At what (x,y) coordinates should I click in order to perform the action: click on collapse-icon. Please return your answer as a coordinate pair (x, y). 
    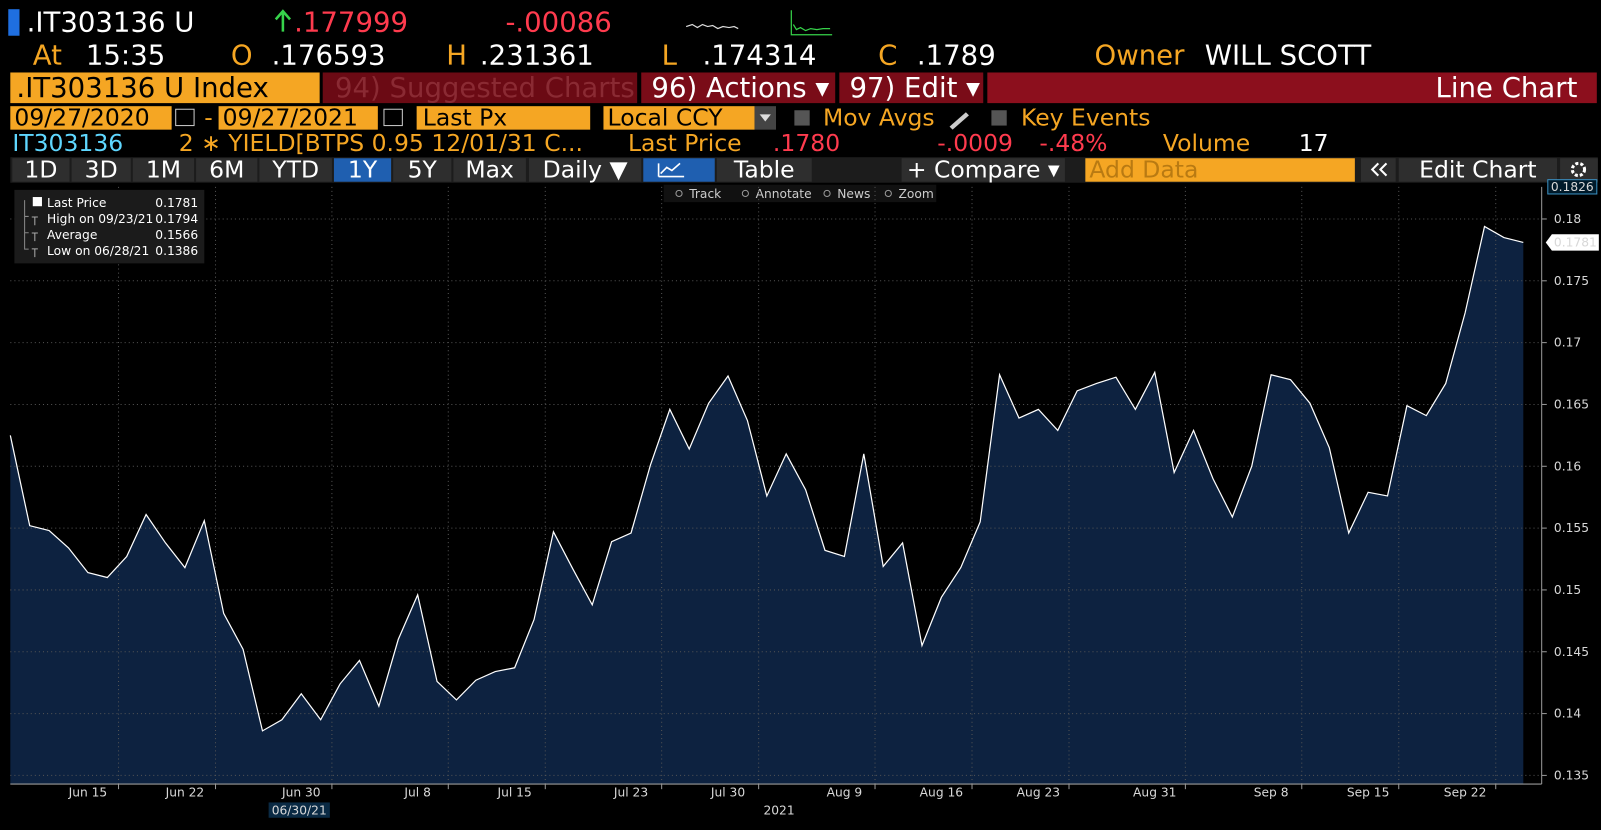
    Looking at the image, I should click on (1379, 169).